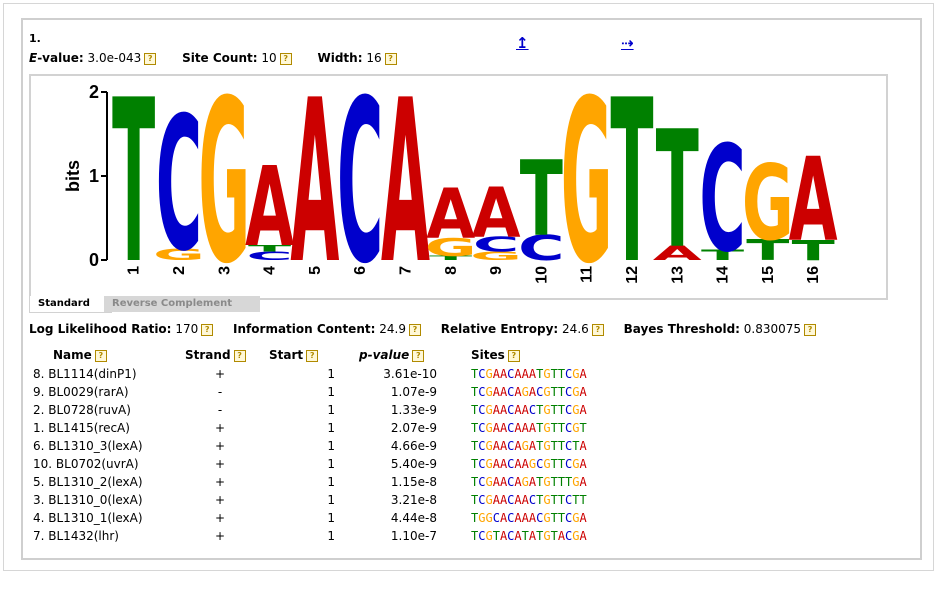  Describe the element at coordinates (374, 58) in the screenshot. I see `width-value: 16` at that location.